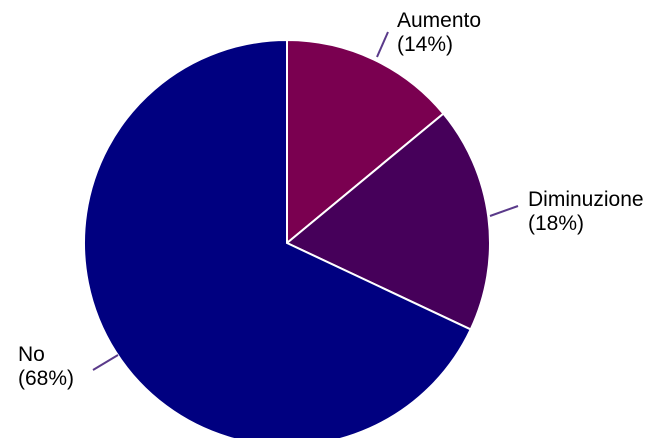 This screenshot has width=672, height=438. Describe the element at coordinates (382, 44) in the screenshot. I see `leader-line-aumento` at that location.